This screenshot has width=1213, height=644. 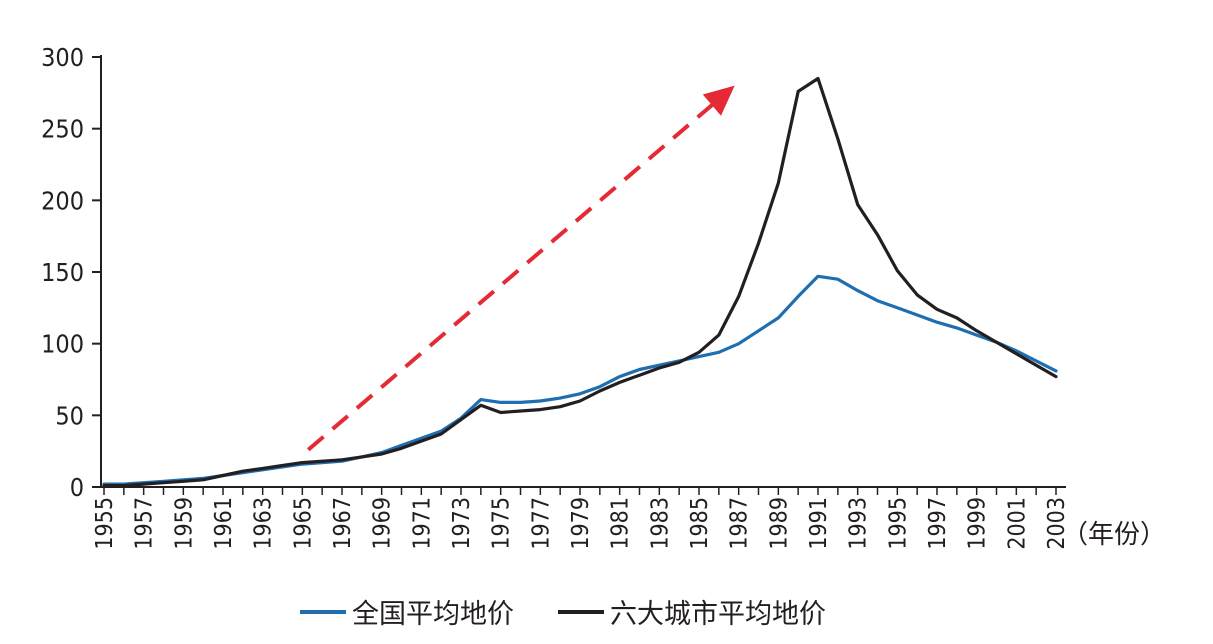 What do you see at coordinates (1114, 535) in the screenshot?
I see `x-axis-unit-label: （年份）` at bounding box center [1114, 535].